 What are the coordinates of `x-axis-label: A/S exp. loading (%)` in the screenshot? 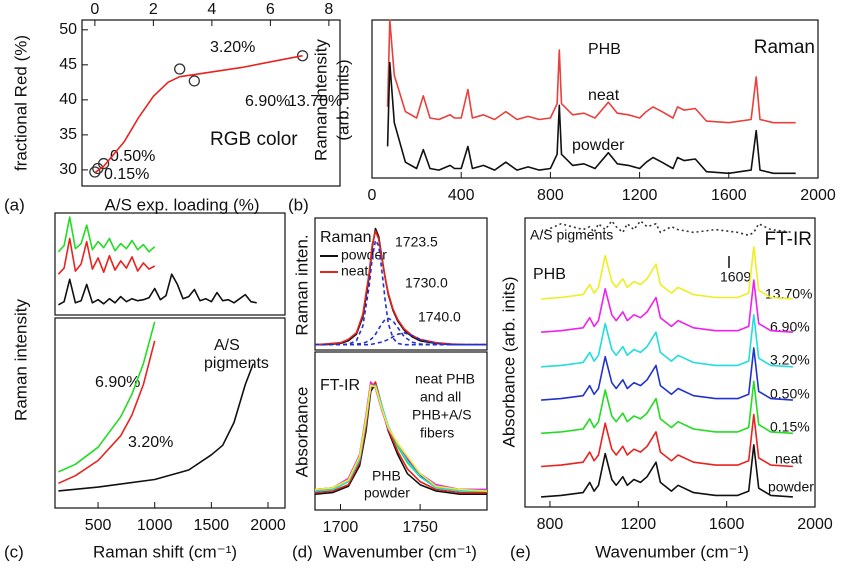 It's located at (182, 204).